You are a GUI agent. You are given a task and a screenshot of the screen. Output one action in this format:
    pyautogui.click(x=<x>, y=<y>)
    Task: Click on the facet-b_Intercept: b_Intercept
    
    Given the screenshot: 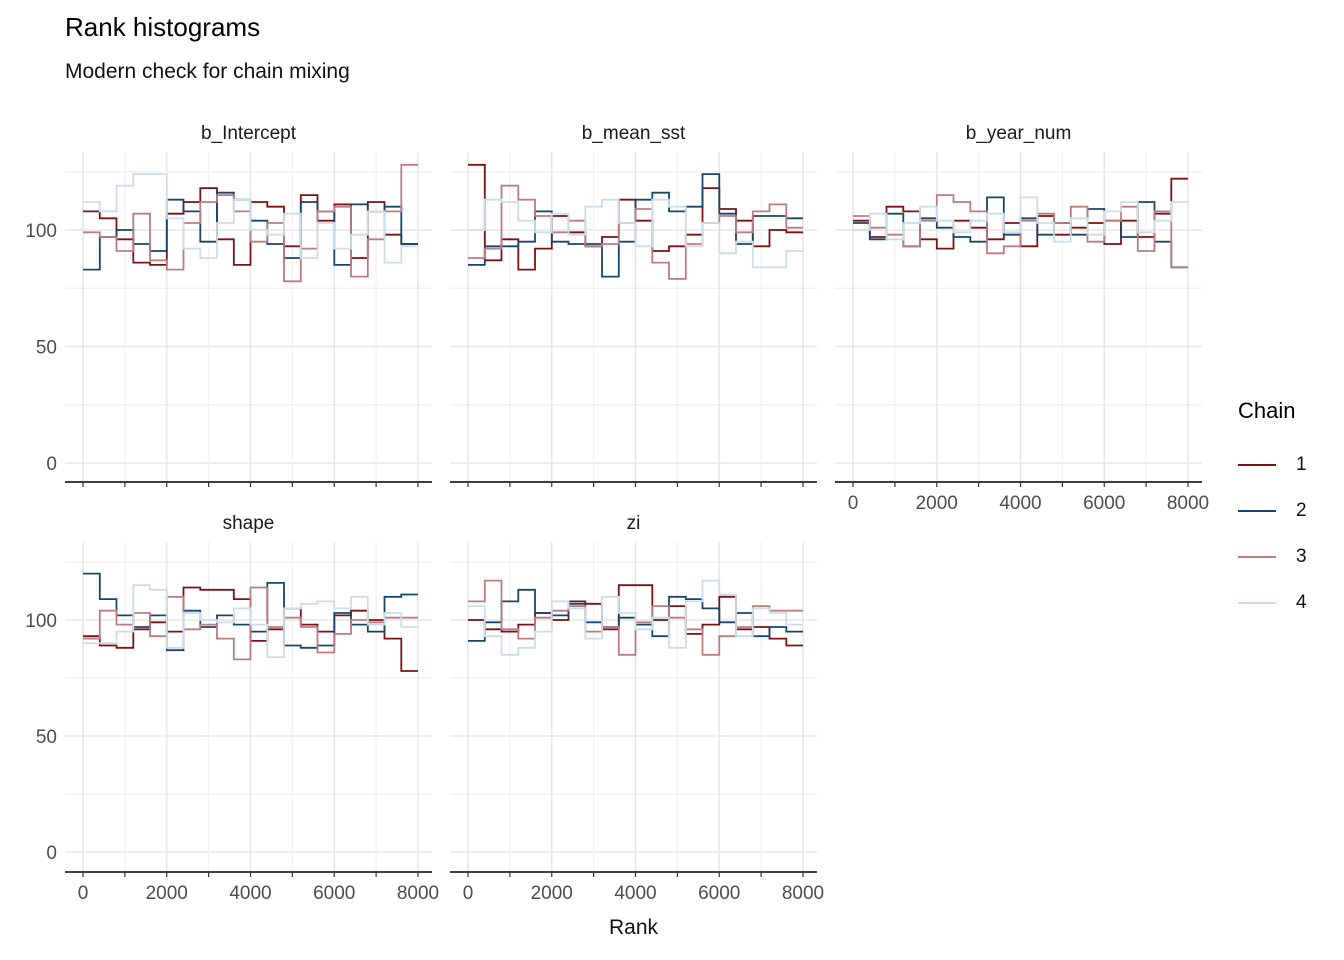 What is the action you would take?
    pyautogui.click(x=248, y=305)
    